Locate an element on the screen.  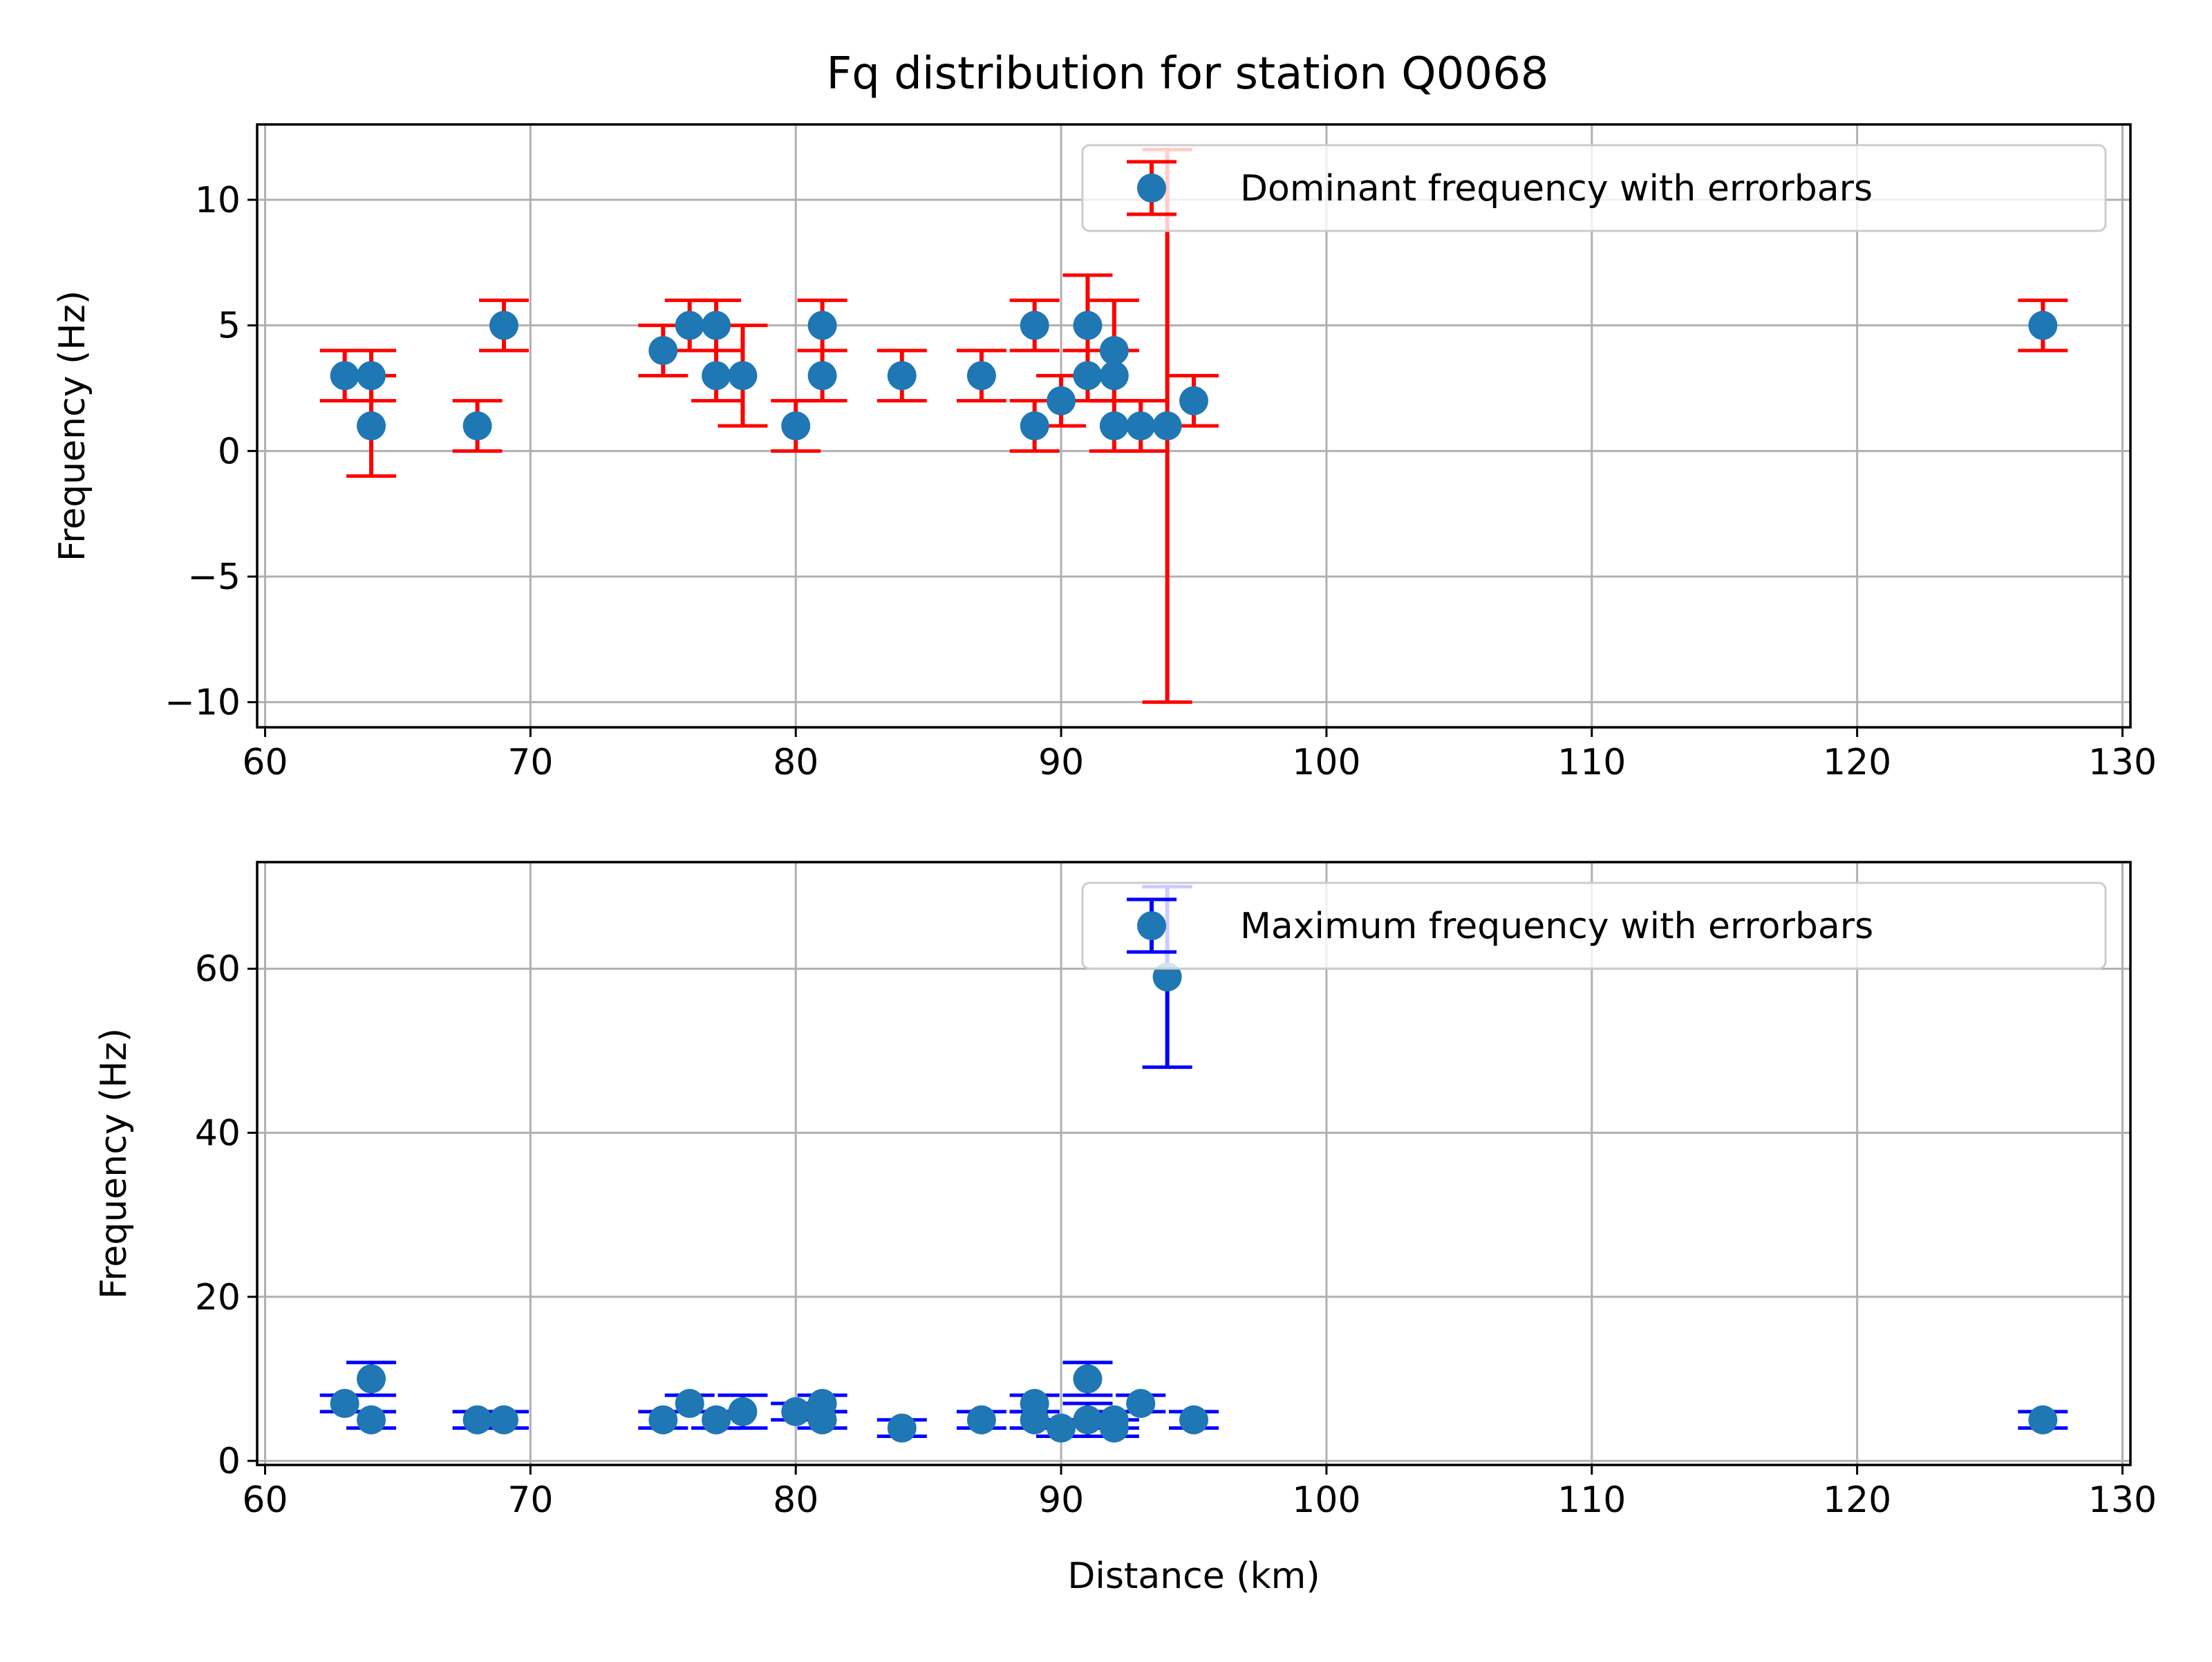
dominant-y-tick-label: 10 is located at coordinates (218, 201).